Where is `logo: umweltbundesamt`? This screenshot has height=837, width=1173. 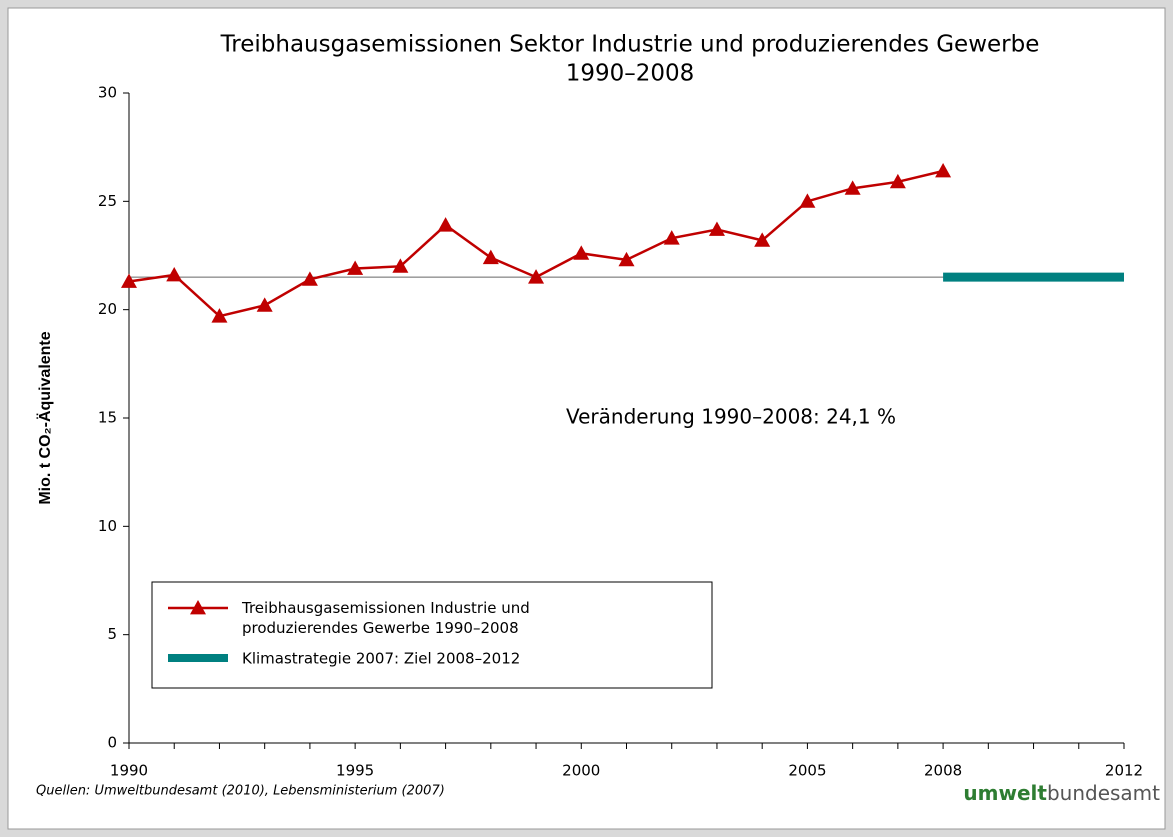
logo: umweltbundesamt is located at coordinates (1061, 793).